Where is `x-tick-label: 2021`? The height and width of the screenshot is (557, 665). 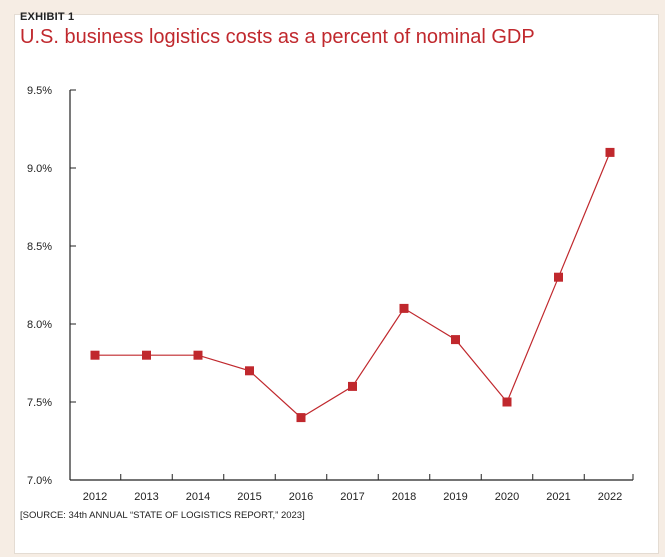 x-tick-label: 2021 is located at coordinates (558, 497).